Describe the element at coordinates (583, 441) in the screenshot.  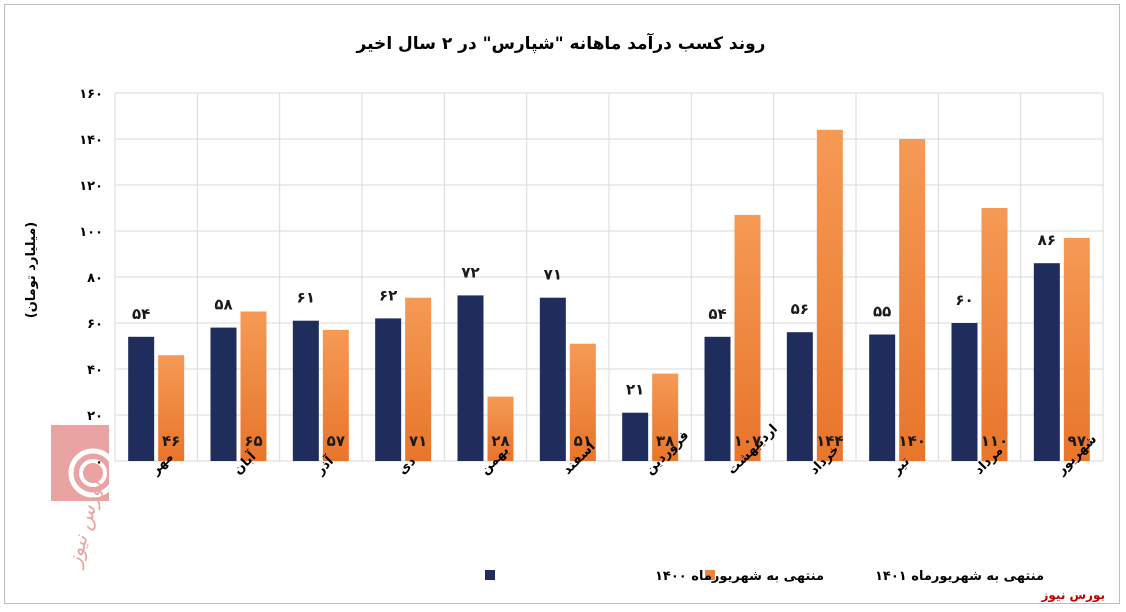
I see `data-label-1401: ۵۱` at that location.